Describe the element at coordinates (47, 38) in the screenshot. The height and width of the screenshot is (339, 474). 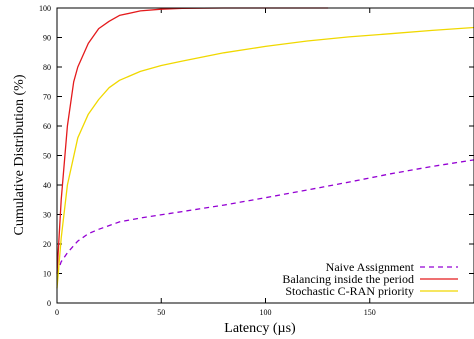
I see `y-tick-label: 90` at that location.